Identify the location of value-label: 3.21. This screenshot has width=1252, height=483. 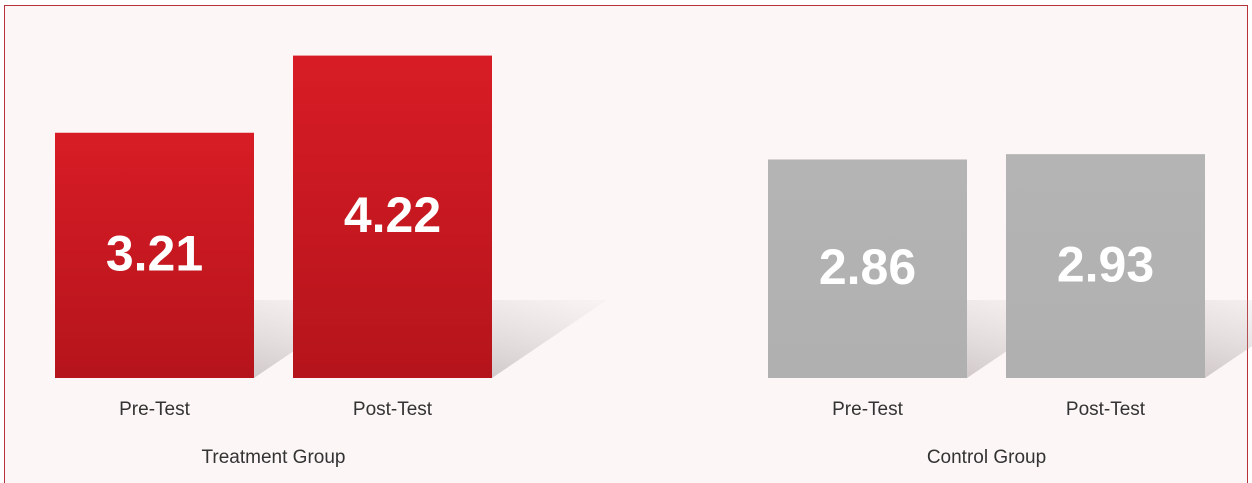
(154, 254).